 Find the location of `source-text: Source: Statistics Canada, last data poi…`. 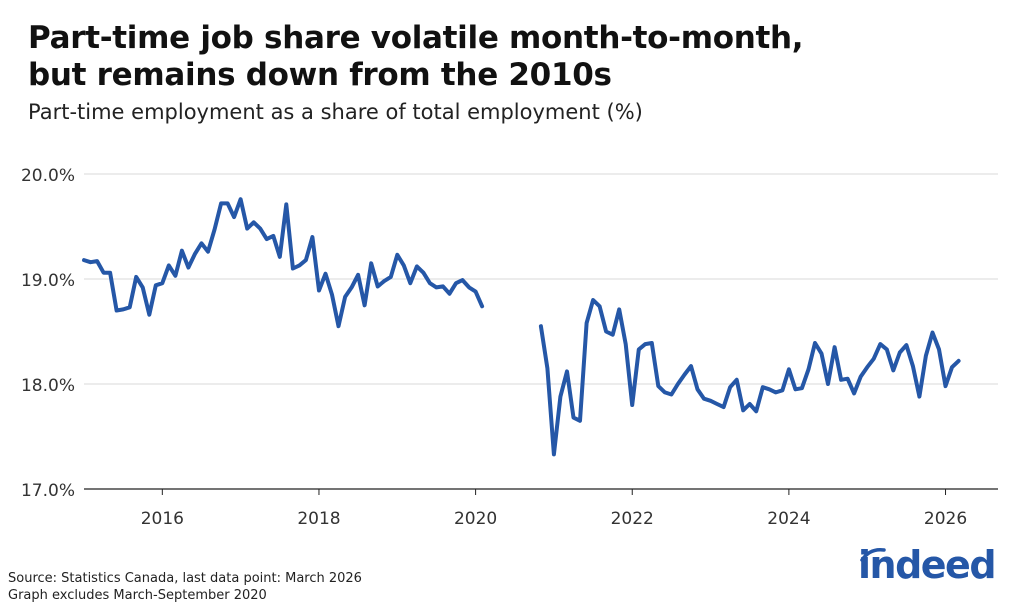

source-text: Source: Statistics Canada, last data poi… is located at coordinates (185, 578).